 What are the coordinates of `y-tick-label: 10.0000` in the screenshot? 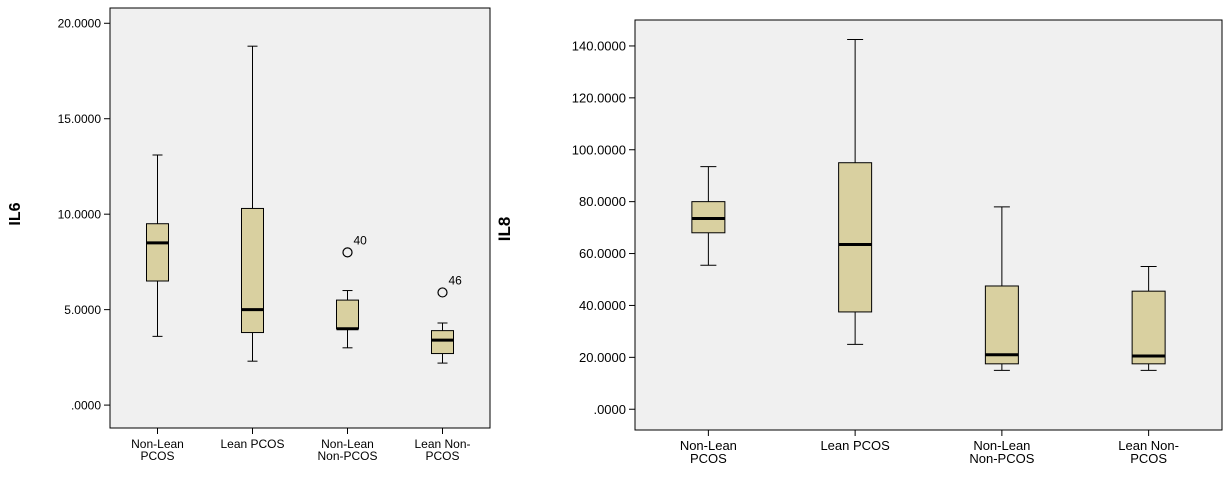 It's located at (80, 214).